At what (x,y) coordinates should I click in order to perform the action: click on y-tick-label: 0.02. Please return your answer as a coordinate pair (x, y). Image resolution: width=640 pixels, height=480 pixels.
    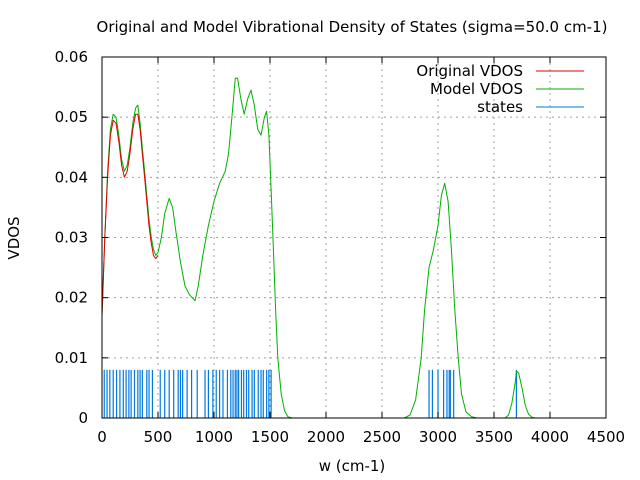
    Looking at the image, I should click on (71, 298).